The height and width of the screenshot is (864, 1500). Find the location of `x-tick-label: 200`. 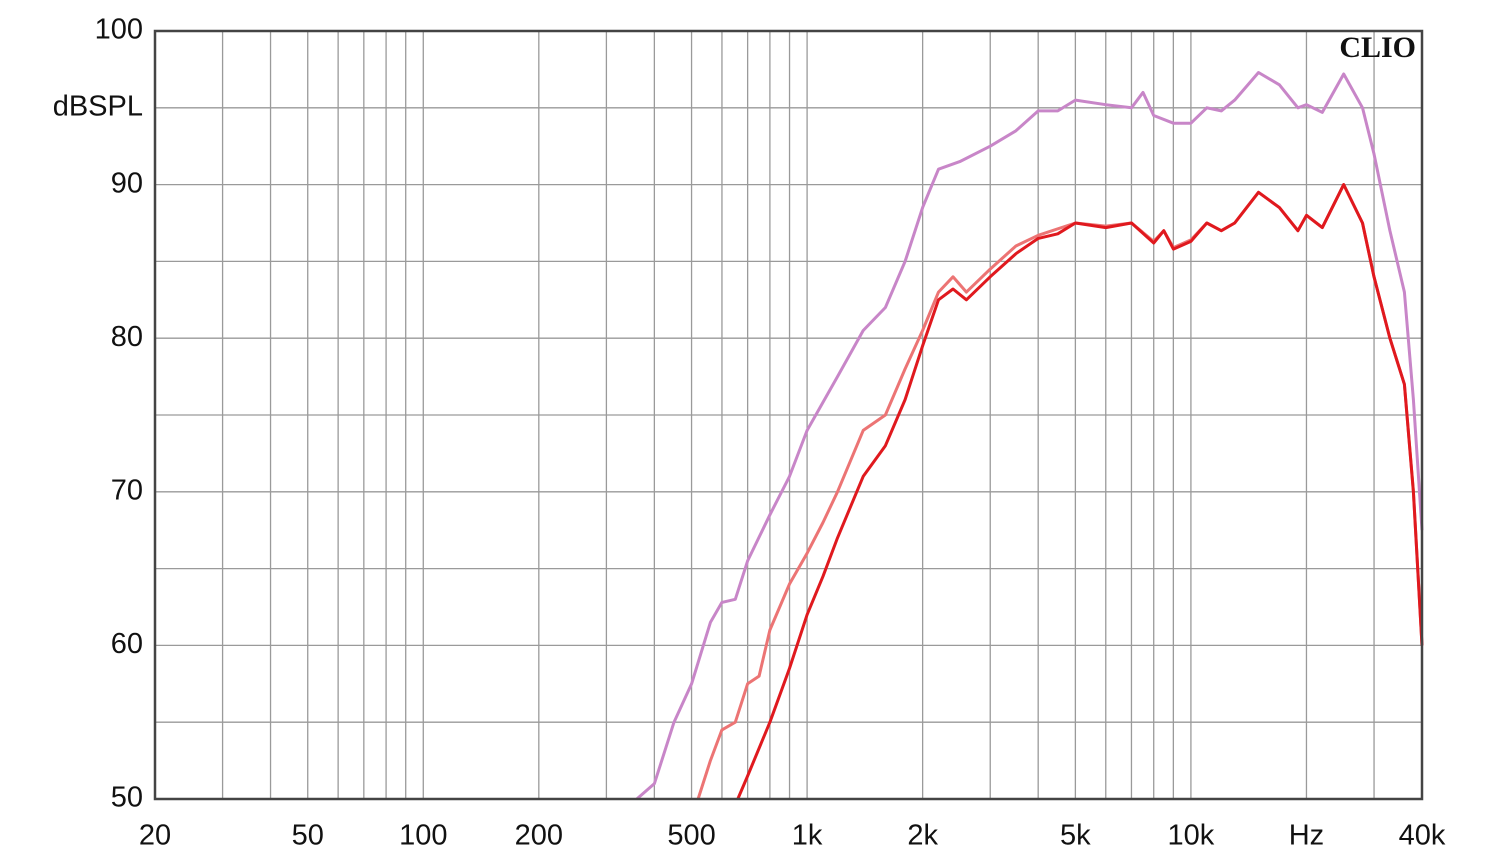

x-tick-label: 200 is located at coordinates (539, 836).